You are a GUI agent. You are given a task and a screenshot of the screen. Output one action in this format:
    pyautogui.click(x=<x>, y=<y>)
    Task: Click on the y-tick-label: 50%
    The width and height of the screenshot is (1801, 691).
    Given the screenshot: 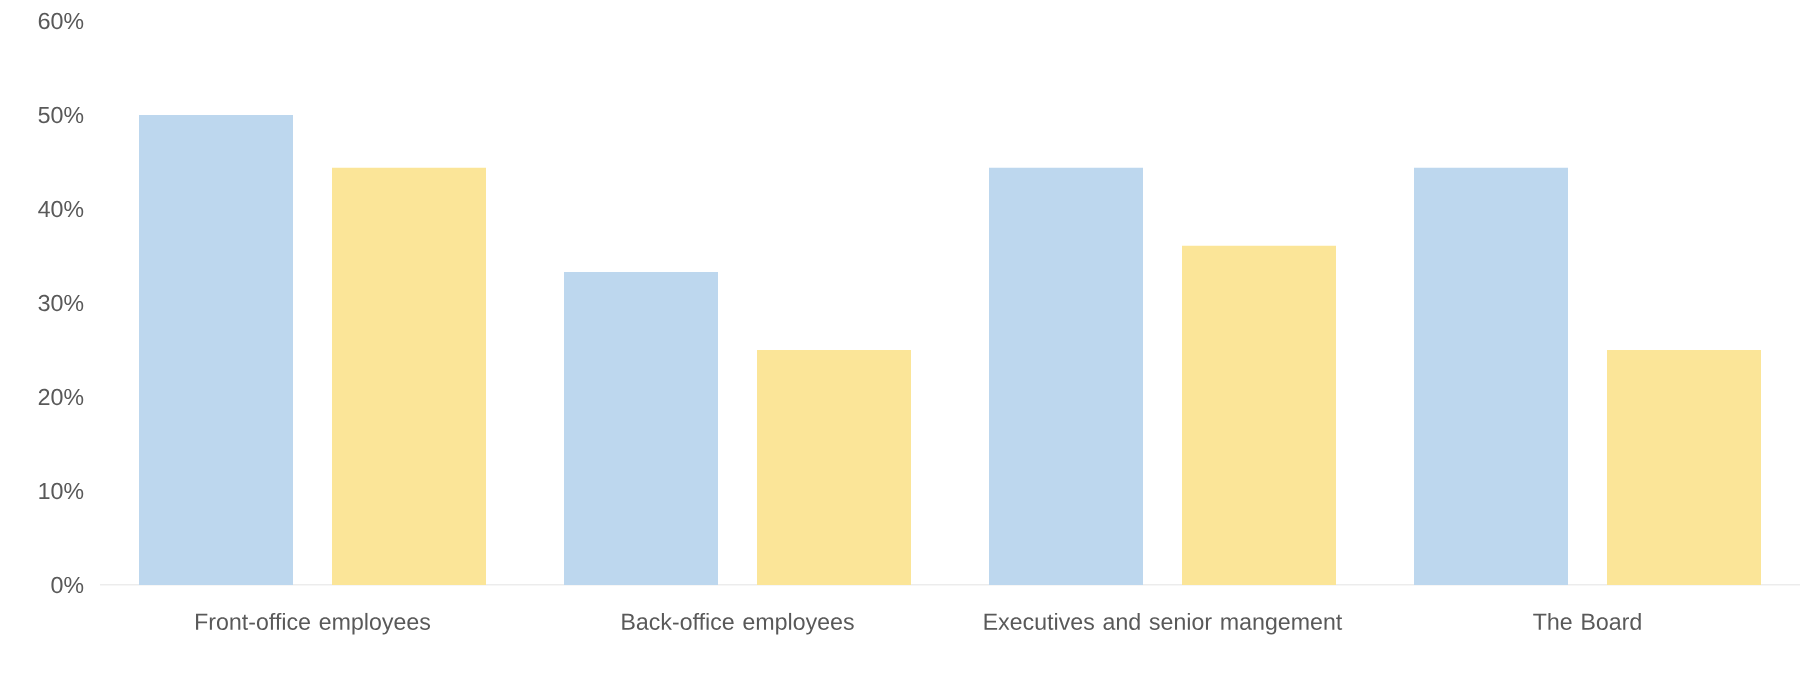 What is the action you would take?
    pyautogui.click(x=61, y=115)
    